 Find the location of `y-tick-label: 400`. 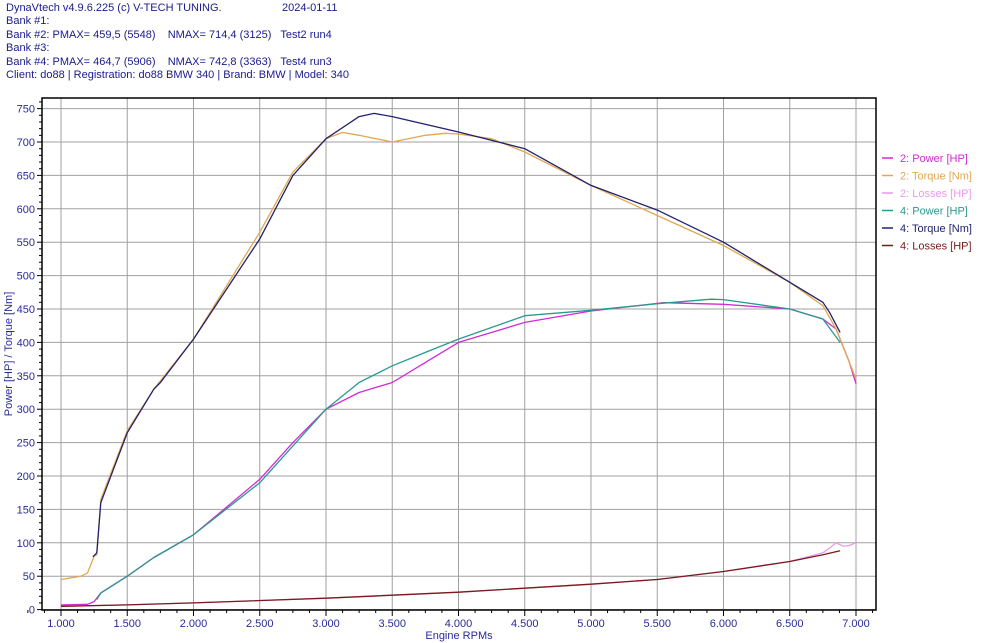

y-tick-label: 400 is located at coordinates (26, 343).